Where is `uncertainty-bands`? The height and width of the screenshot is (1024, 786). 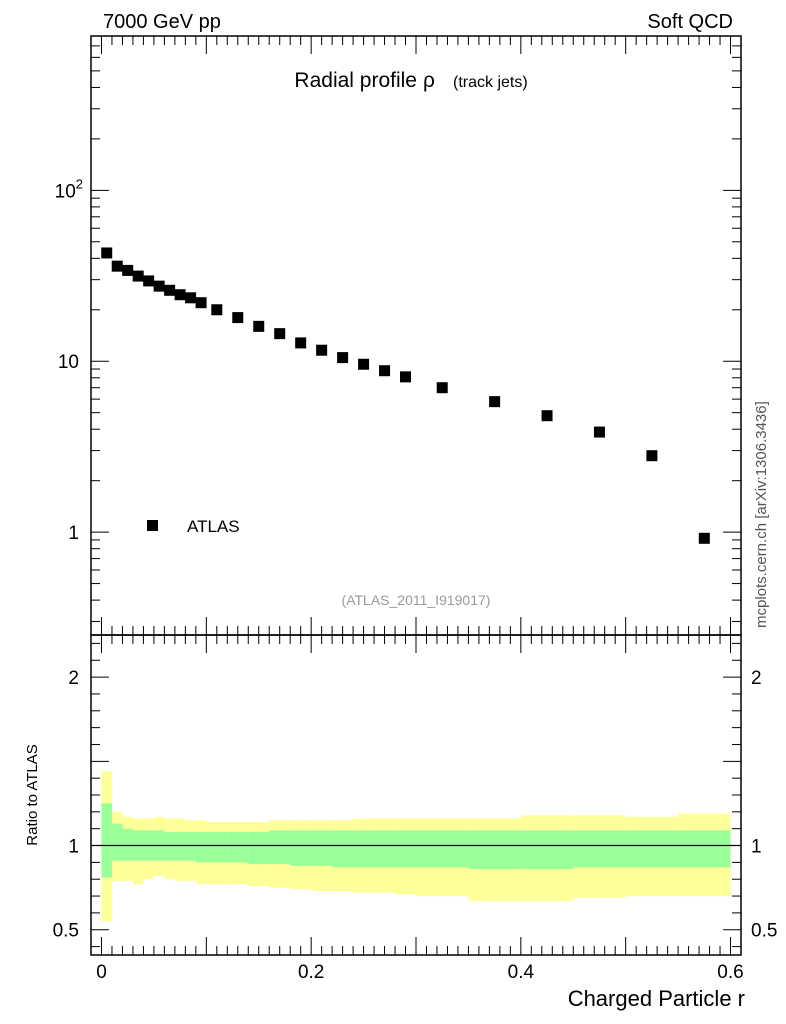 uncertainty-bands is located at coordinates (416, 846).